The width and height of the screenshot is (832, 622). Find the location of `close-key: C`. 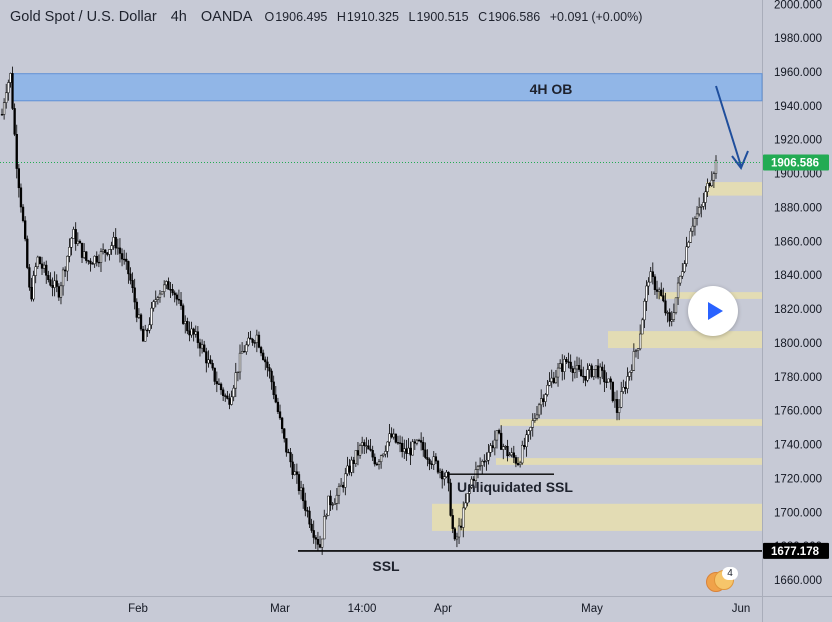

close-key: C is located at coordinates (483, 17).